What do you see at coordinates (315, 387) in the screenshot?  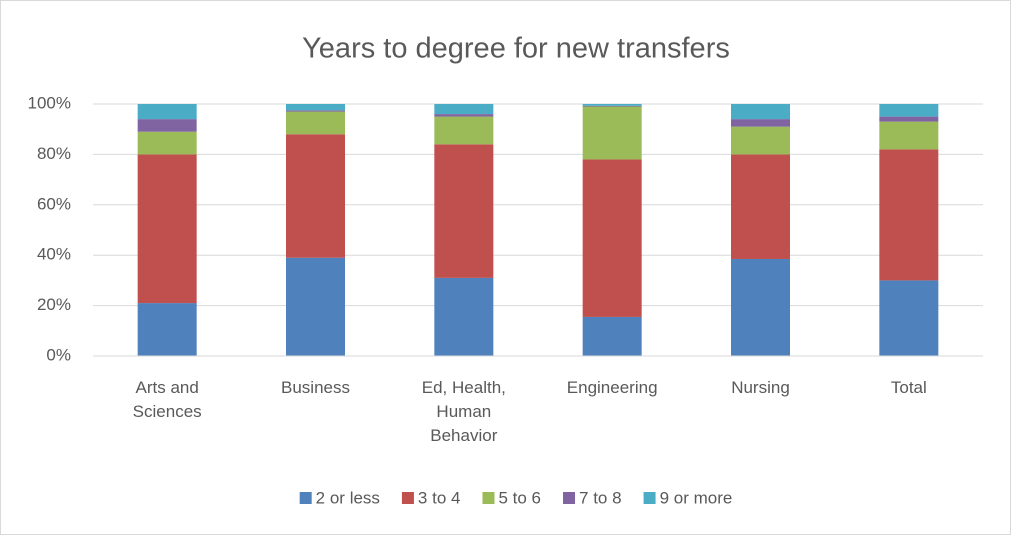 I see `x-tick-label: Business` at bounding box center [315, 387].